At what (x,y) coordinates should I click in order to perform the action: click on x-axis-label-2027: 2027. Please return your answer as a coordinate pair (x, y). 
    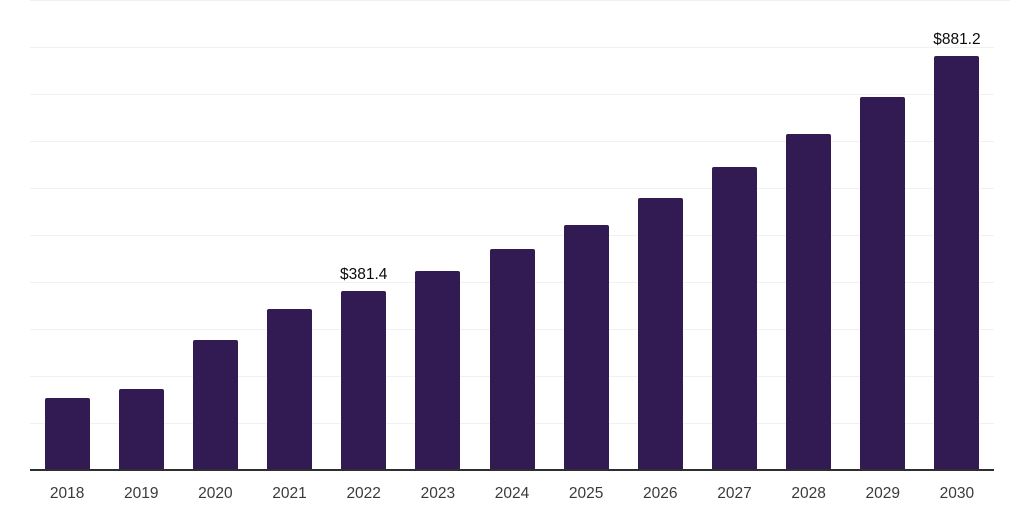
    Looking at the image, I should click on (734, 493).